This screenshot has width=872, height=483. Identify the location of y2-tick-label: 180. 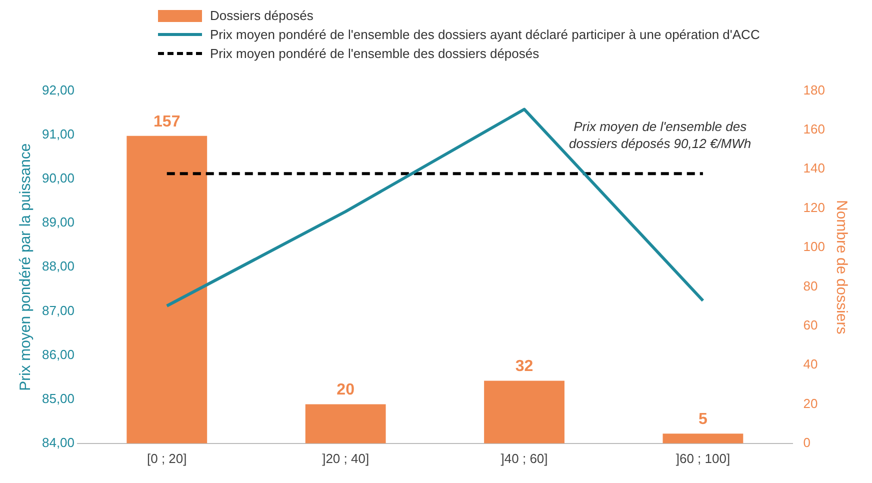
(814, 90).